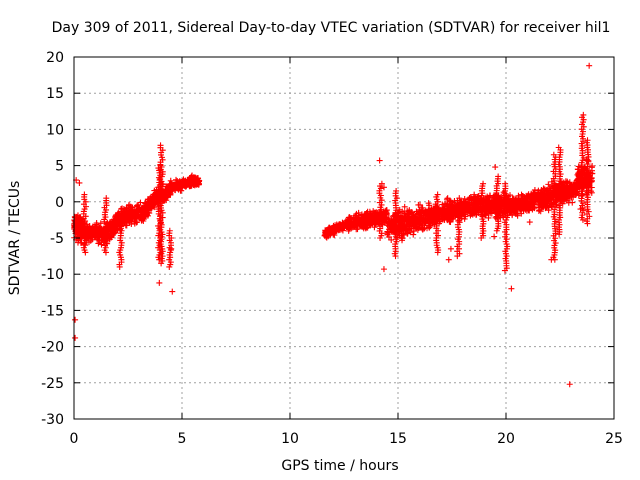  I want to click on y-tick-label: 20, so click(55, 58).